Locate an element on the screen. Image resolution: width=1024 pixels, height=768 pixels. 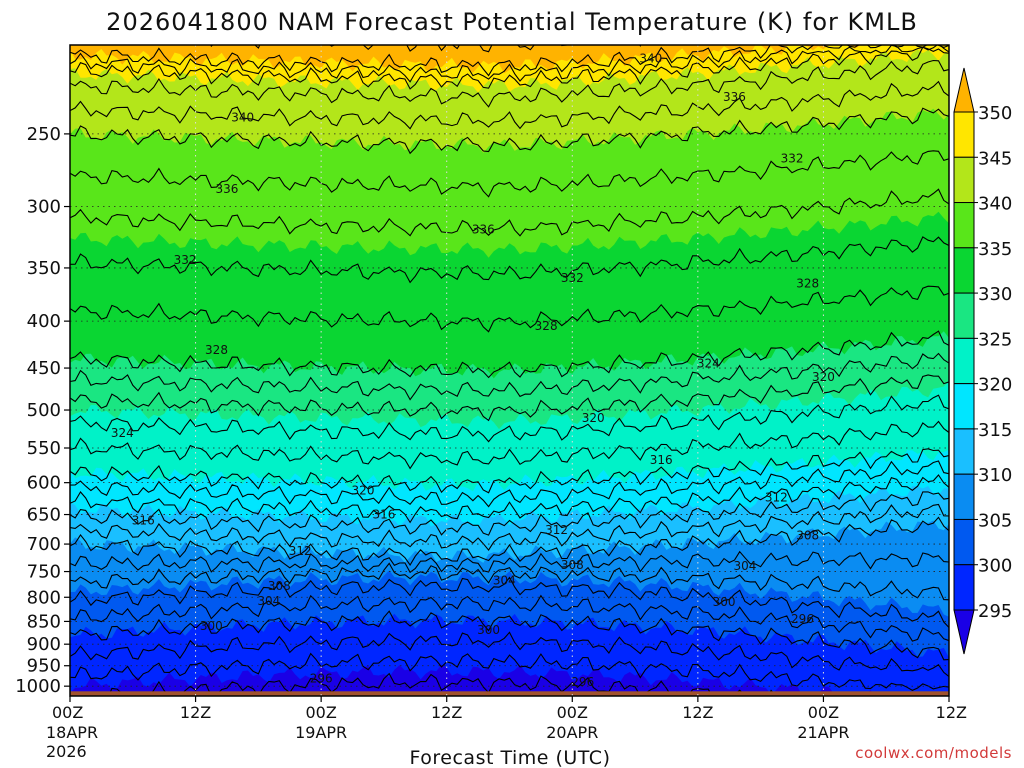
colorbar-label: 300 is located at coordinates (995, 566).